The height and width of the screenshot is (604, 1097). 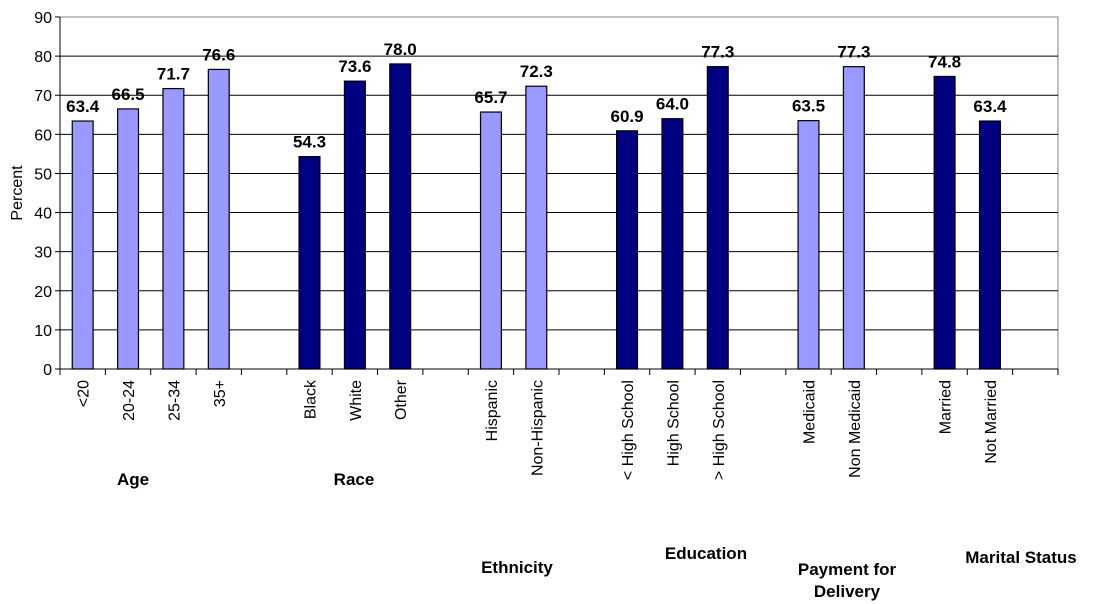 What do you see at coordinates (559, 371) in the screenshot?
I see `x-axis` at bounding box center [559, 371].